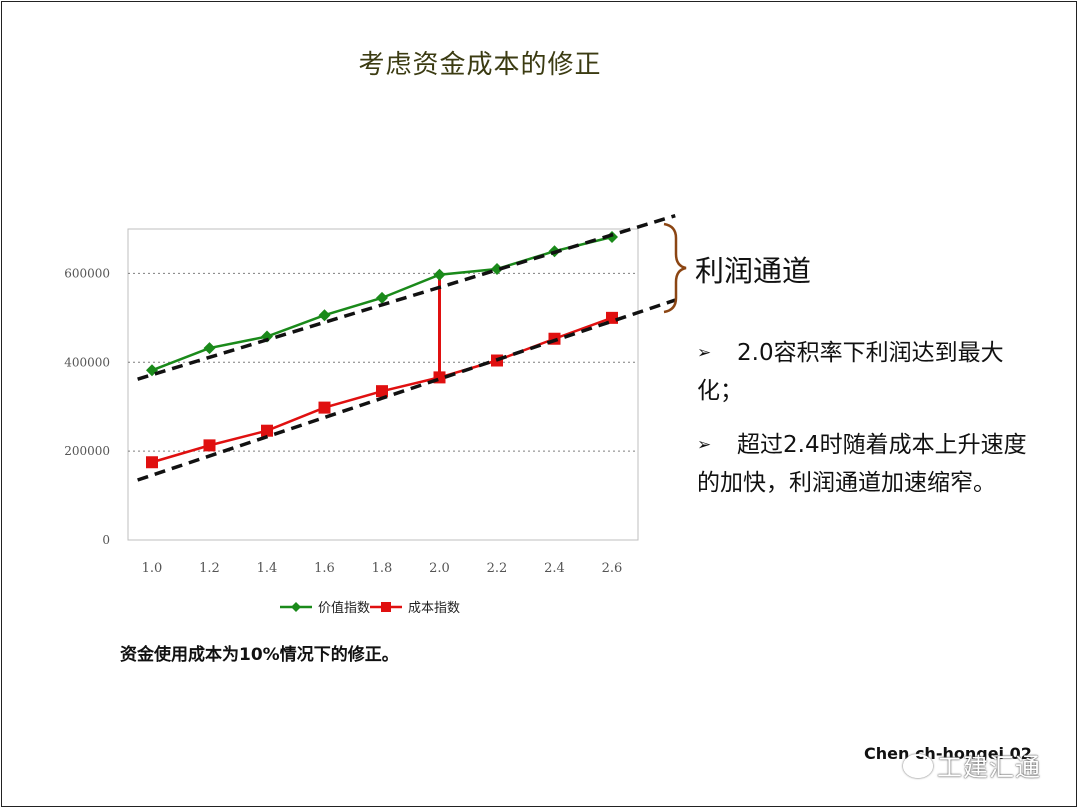 The width and height of the screenshot is (1080, 810). I want to click on wechat-icon, so click(918, 766).